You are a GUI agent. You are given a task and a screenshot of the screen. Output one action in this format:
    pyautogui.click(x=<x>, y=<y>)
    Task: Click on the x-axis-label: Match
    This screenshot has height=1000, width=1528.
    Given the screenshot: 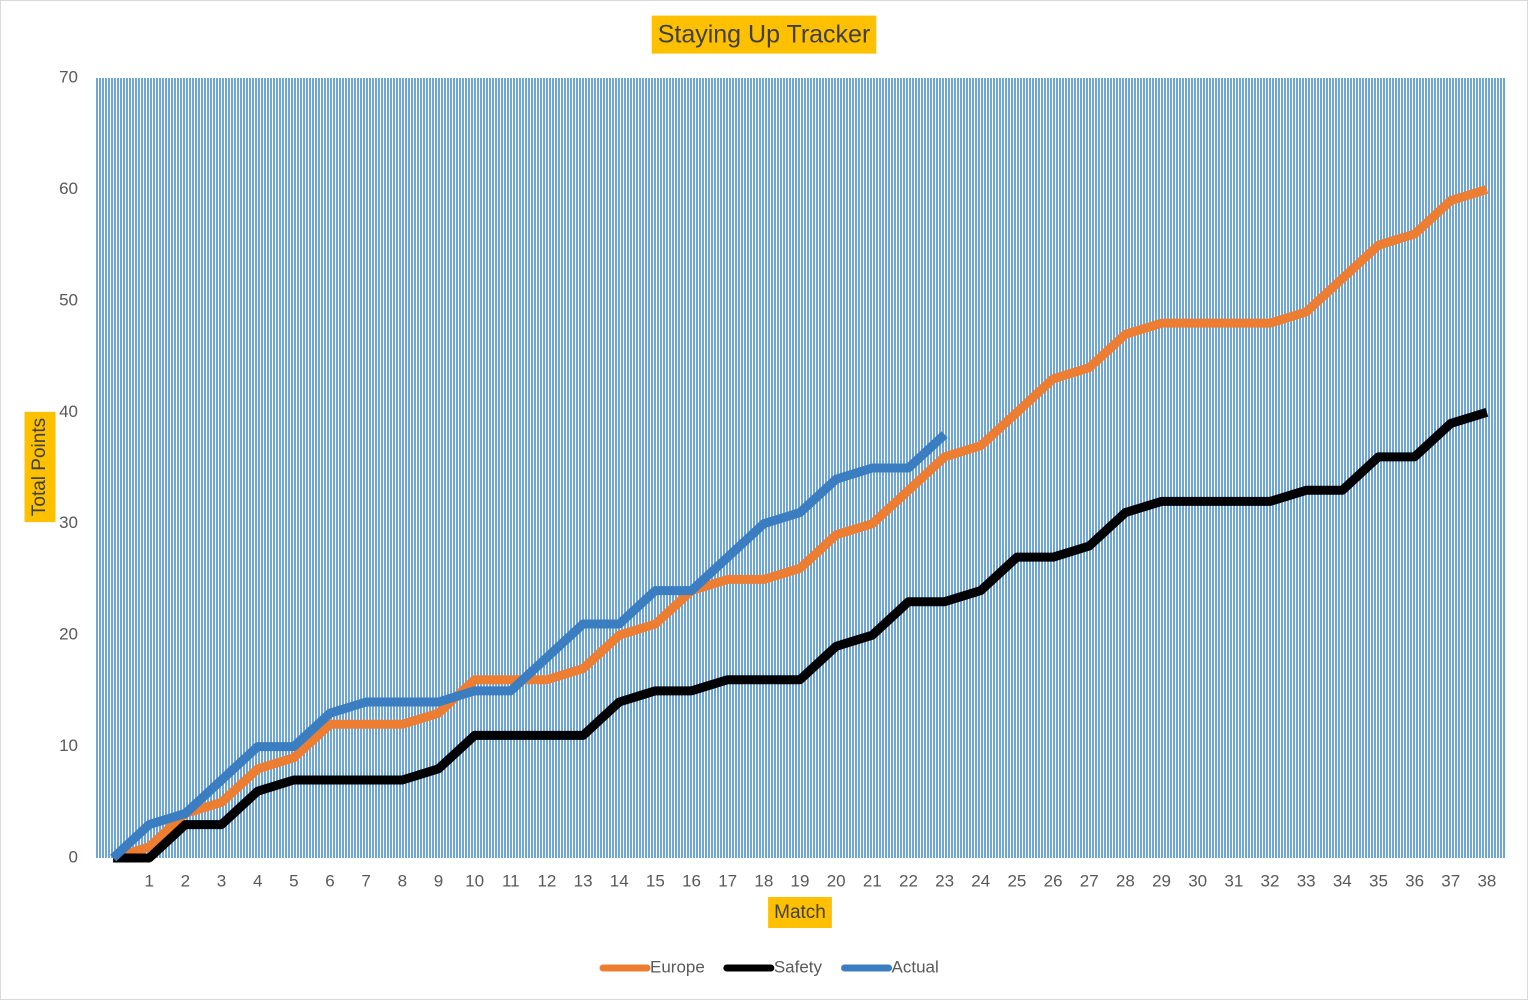 What is the action you would take?
    pyautogui.click(x=800, y=912)
    